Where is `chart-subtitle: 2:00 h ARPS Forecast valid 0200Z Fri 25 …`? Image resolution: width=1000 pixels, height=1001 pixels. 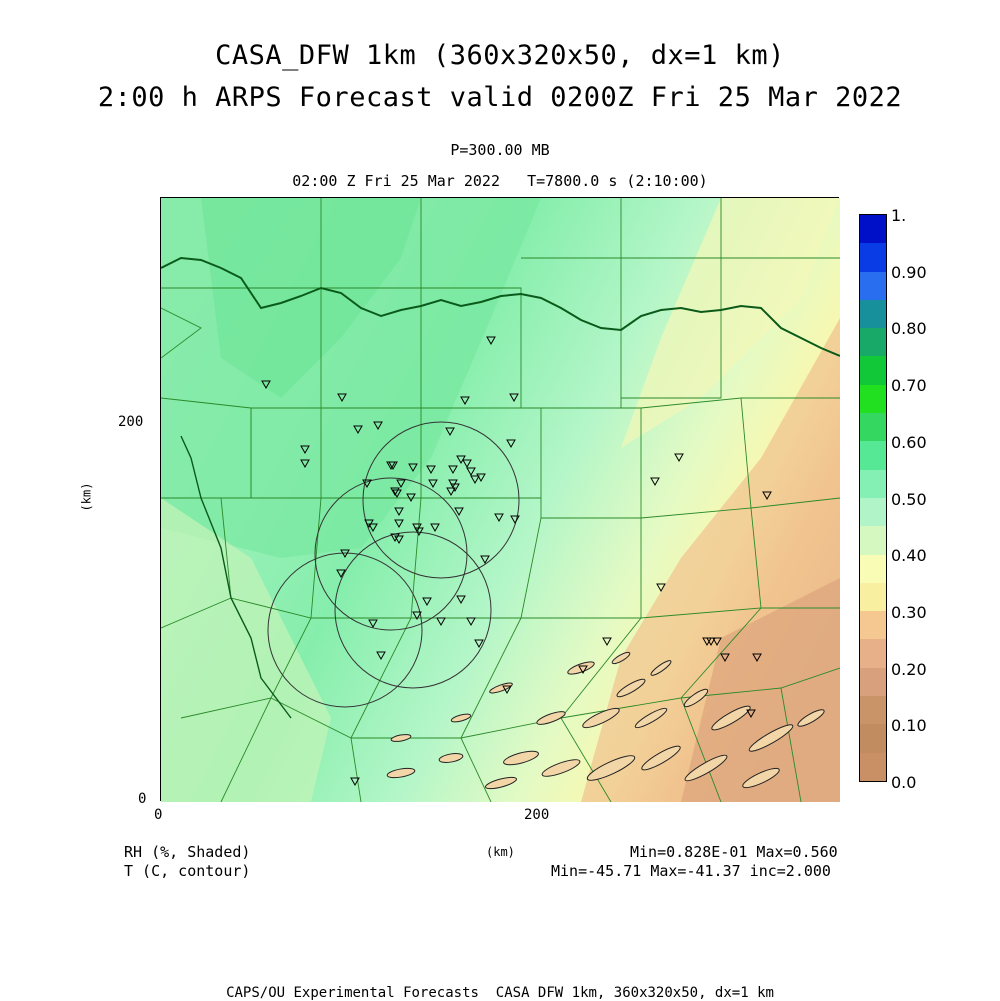 chart-subtitle: 2:00 h ARPS Forecast valid 0200Z Fri 25 … is located at coordinates (500, 97).